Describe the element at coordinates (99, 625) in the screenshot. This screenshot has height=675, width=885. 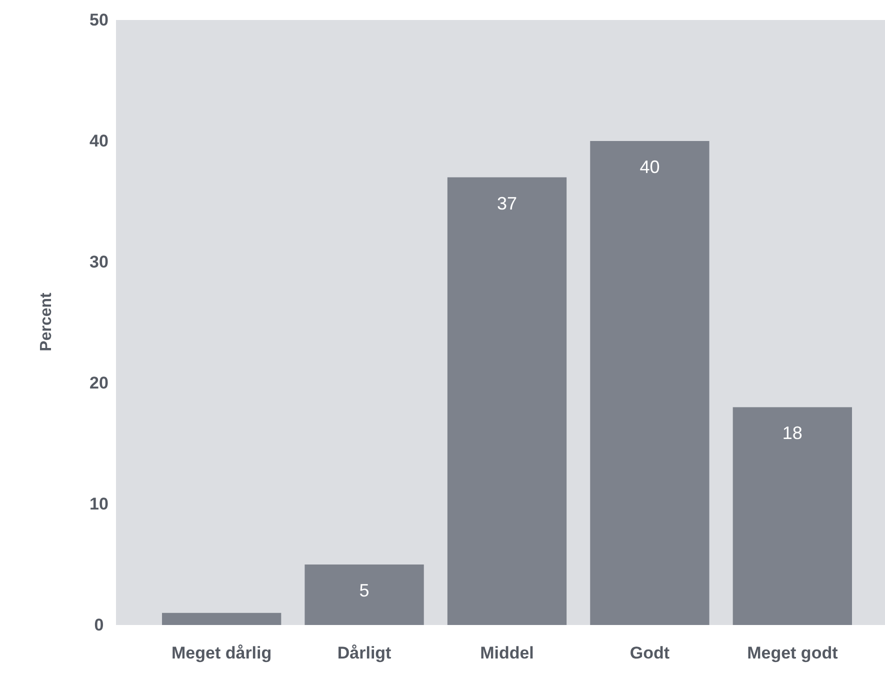
I see `y-tick-label: 0` at that location.